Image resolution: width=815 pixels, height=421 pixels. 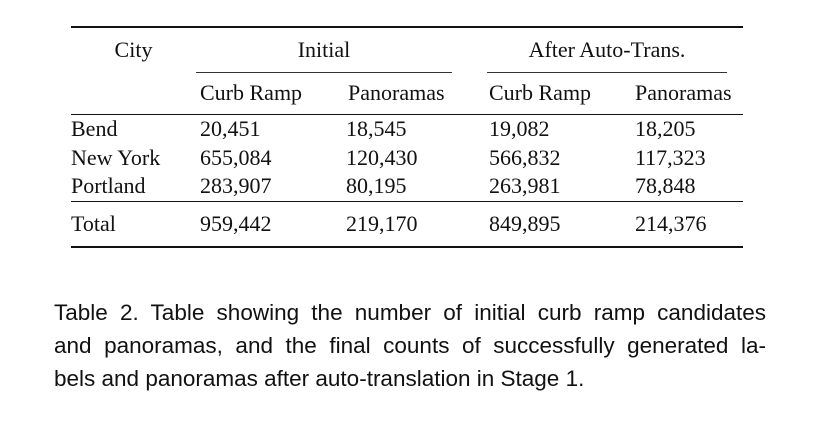 What do you see at coordinates (133, 224) in the screenshot?
I see `total-label: Total` at bounding box center [133, 224].